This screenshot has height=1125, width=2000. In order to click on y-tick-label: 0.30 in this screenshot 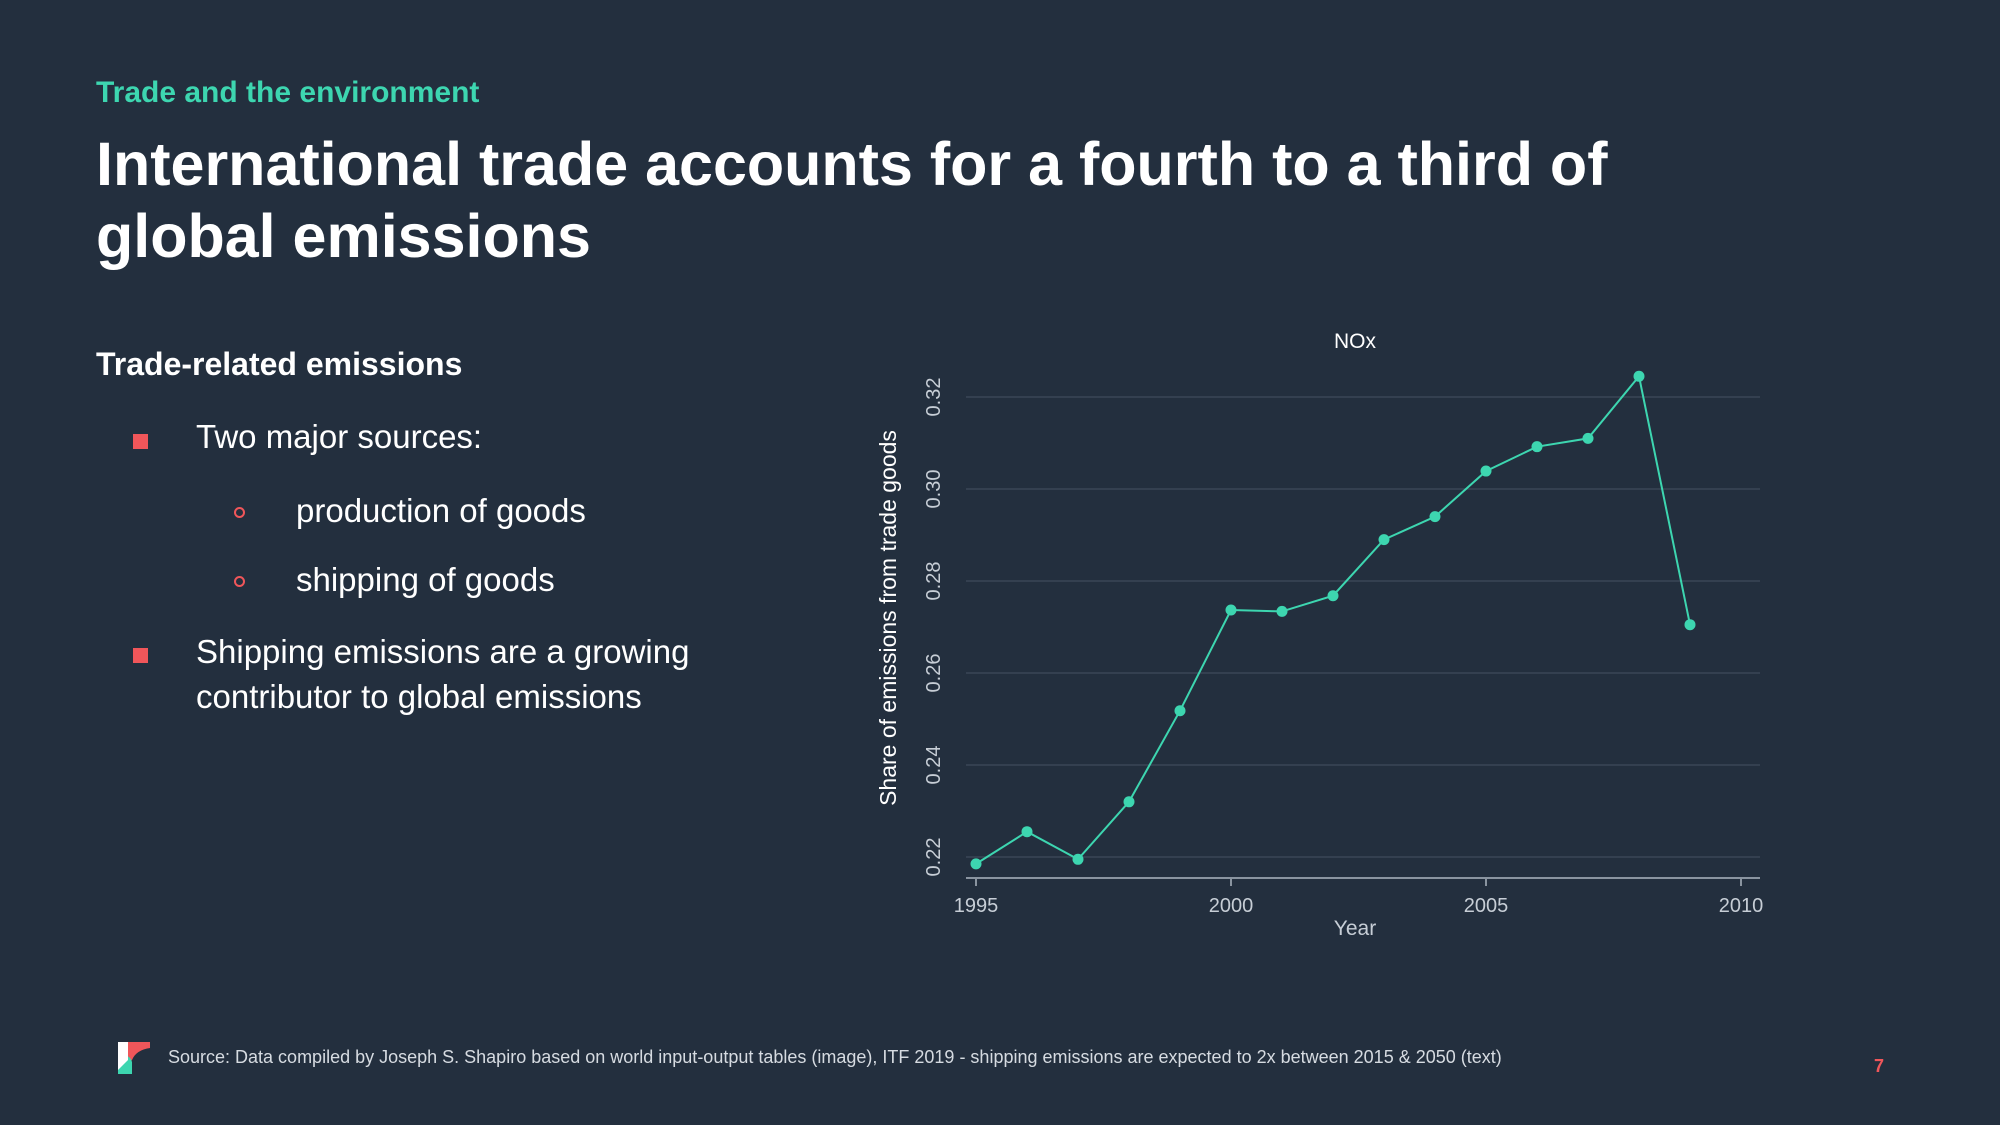, I will do `click(934, 489)`.